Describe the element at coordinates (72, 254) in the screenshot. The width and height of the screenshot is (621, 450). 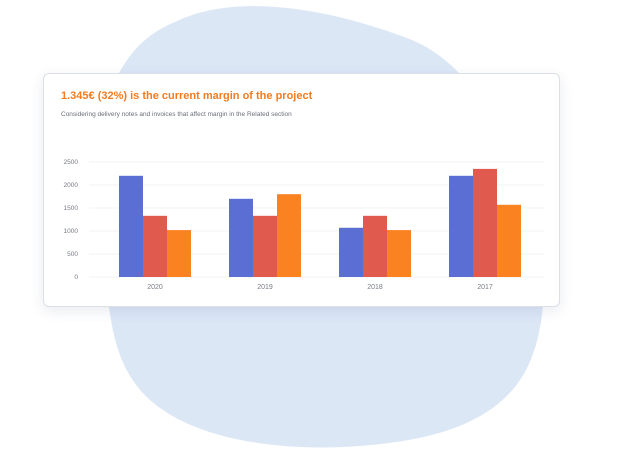
I see `y-tick-label: 500` at that location.